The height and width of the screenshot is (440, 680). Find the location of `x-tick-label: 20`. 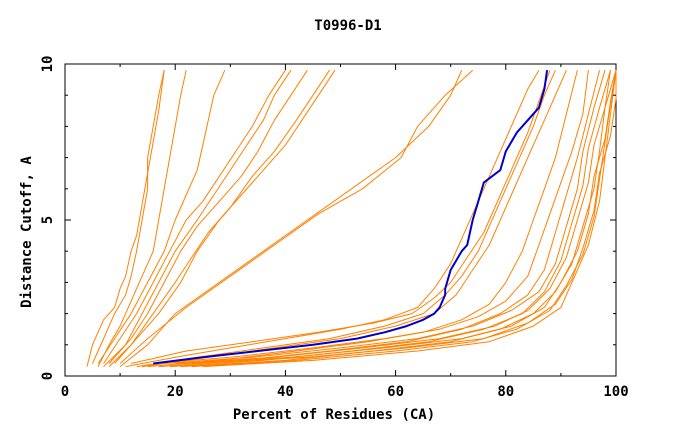

x-tick-label: 20 is located at coordinates (175, 392).